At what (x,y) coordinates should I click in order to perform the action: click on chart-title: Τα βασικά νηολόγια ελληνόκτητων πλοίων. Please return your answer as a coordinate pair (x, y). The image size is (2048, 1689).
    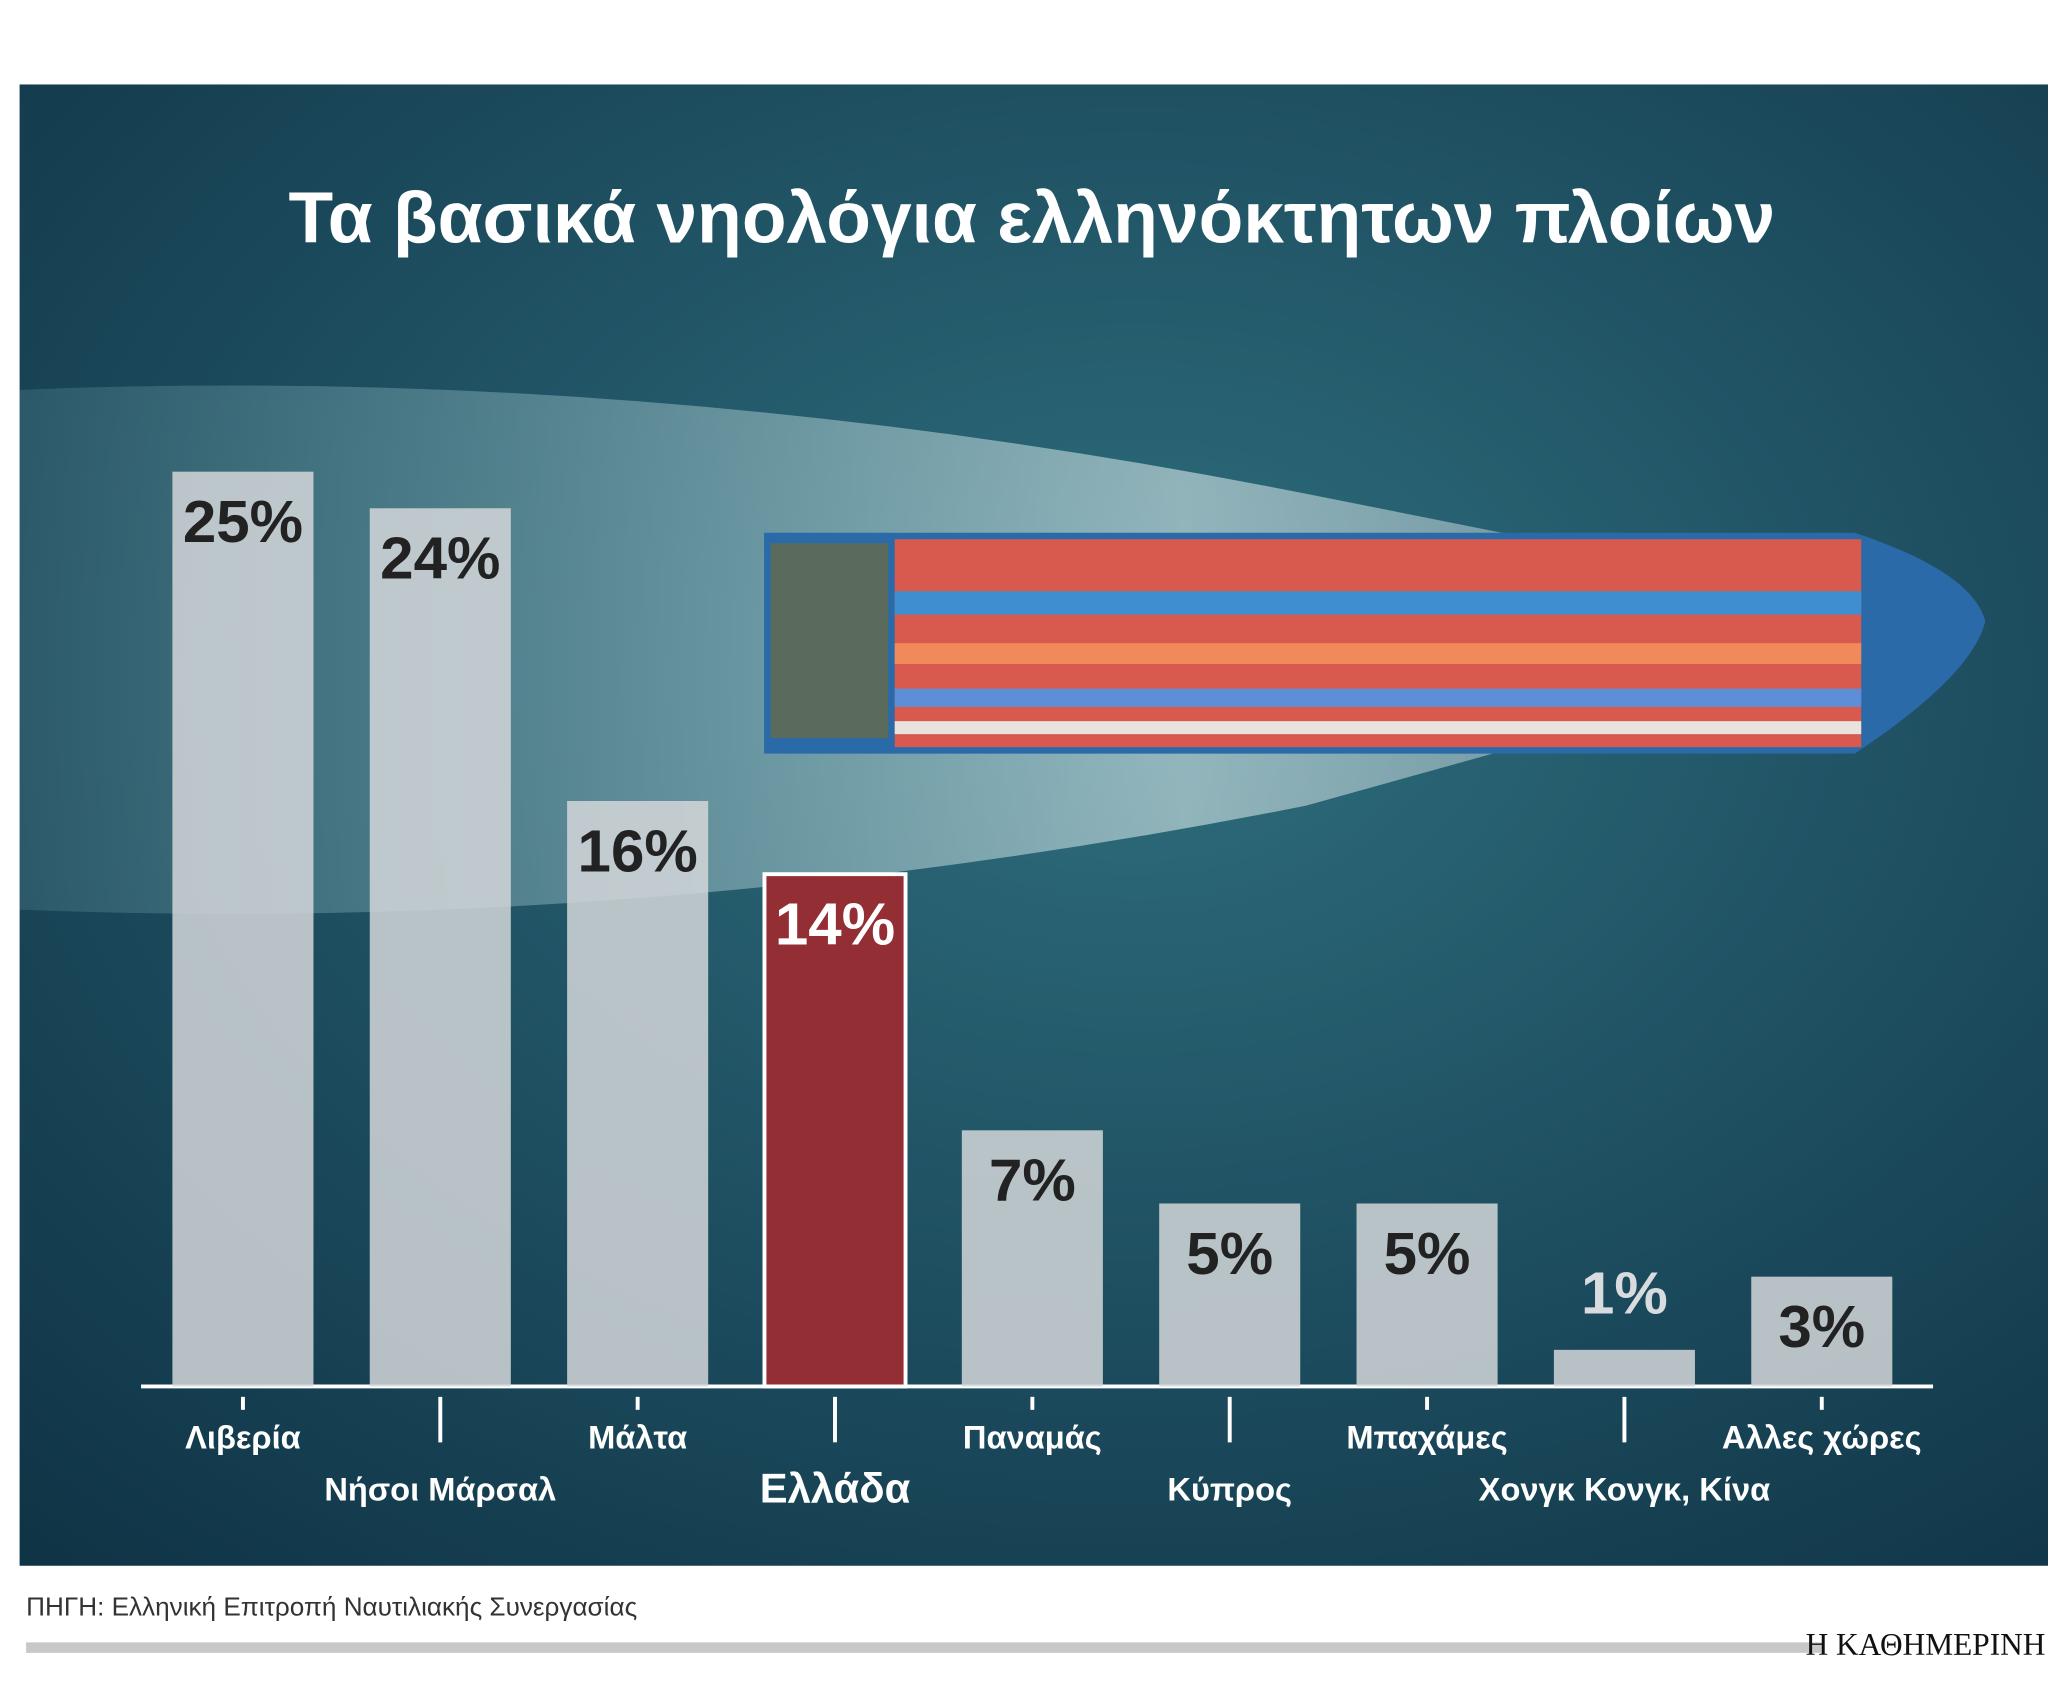
    Looking at the image, I should click on (1031, 218).